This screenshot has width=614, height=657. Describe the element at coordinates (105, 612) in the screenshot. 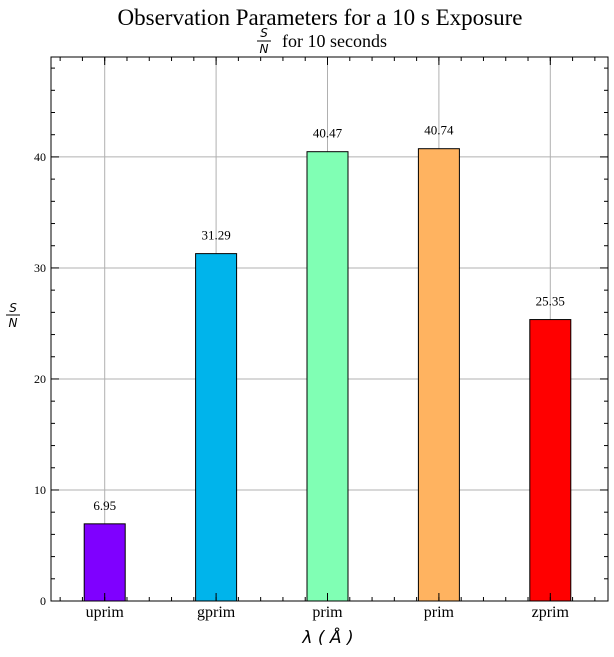

I see `x-category-label: uprim` at that location.